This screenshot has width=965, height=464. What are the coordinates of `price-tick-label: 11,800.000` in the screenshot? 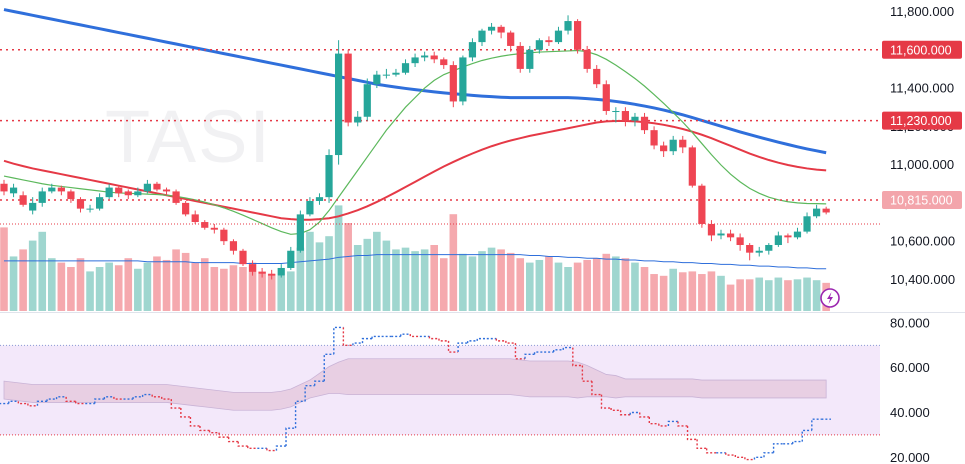 It's located at (922, 11).